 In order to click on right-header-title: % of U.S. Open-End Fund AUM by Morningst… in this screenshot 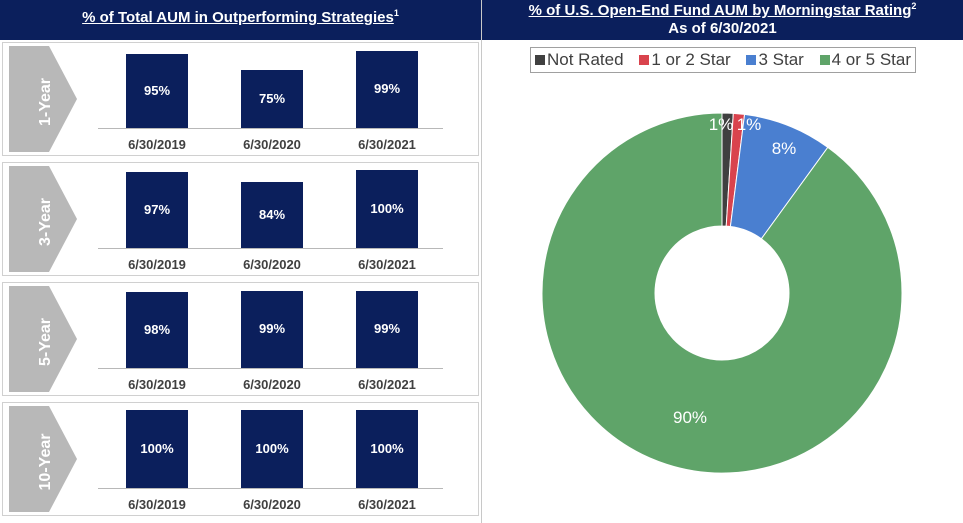, I will do `click(720, 10)`.